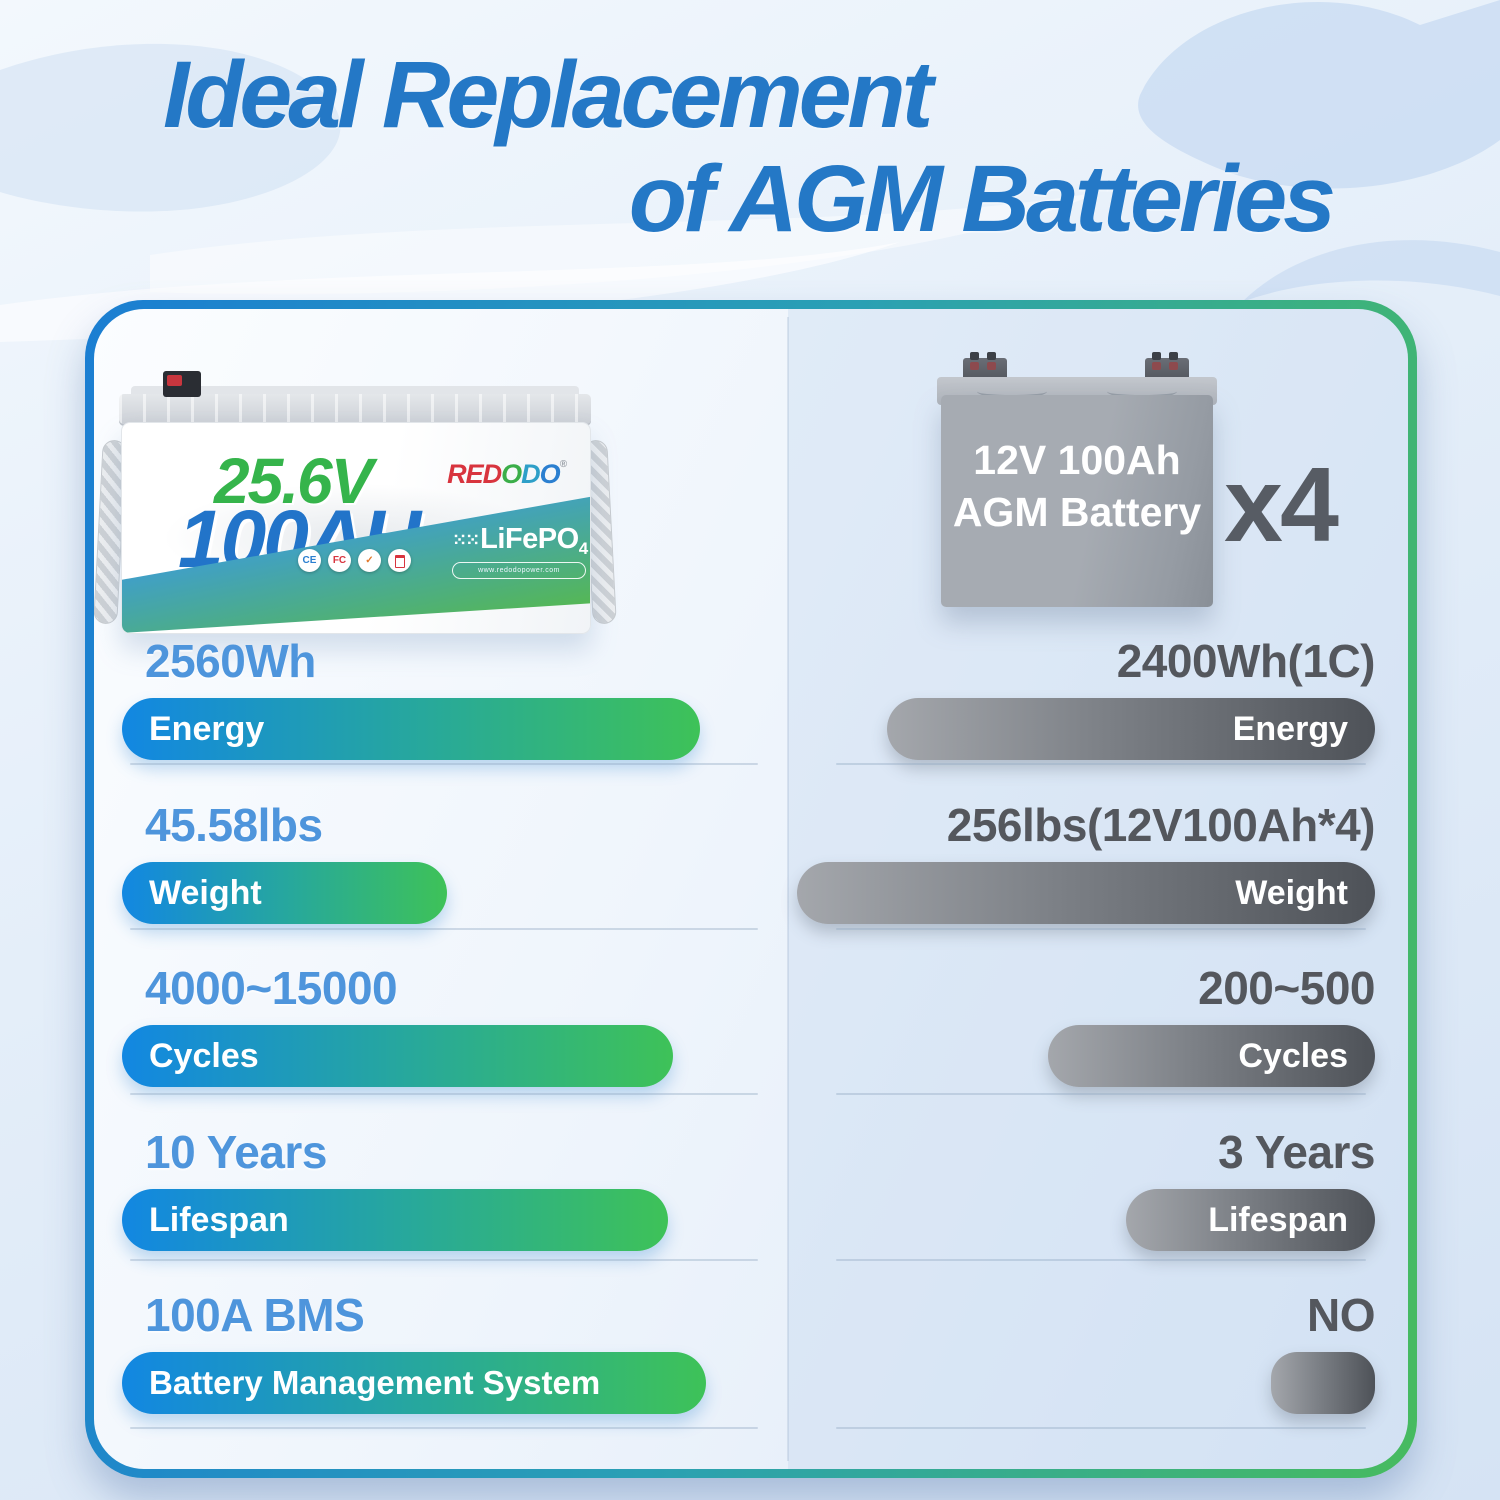  I want to click on redodo-logo: REDODO®, so click(507, 474).